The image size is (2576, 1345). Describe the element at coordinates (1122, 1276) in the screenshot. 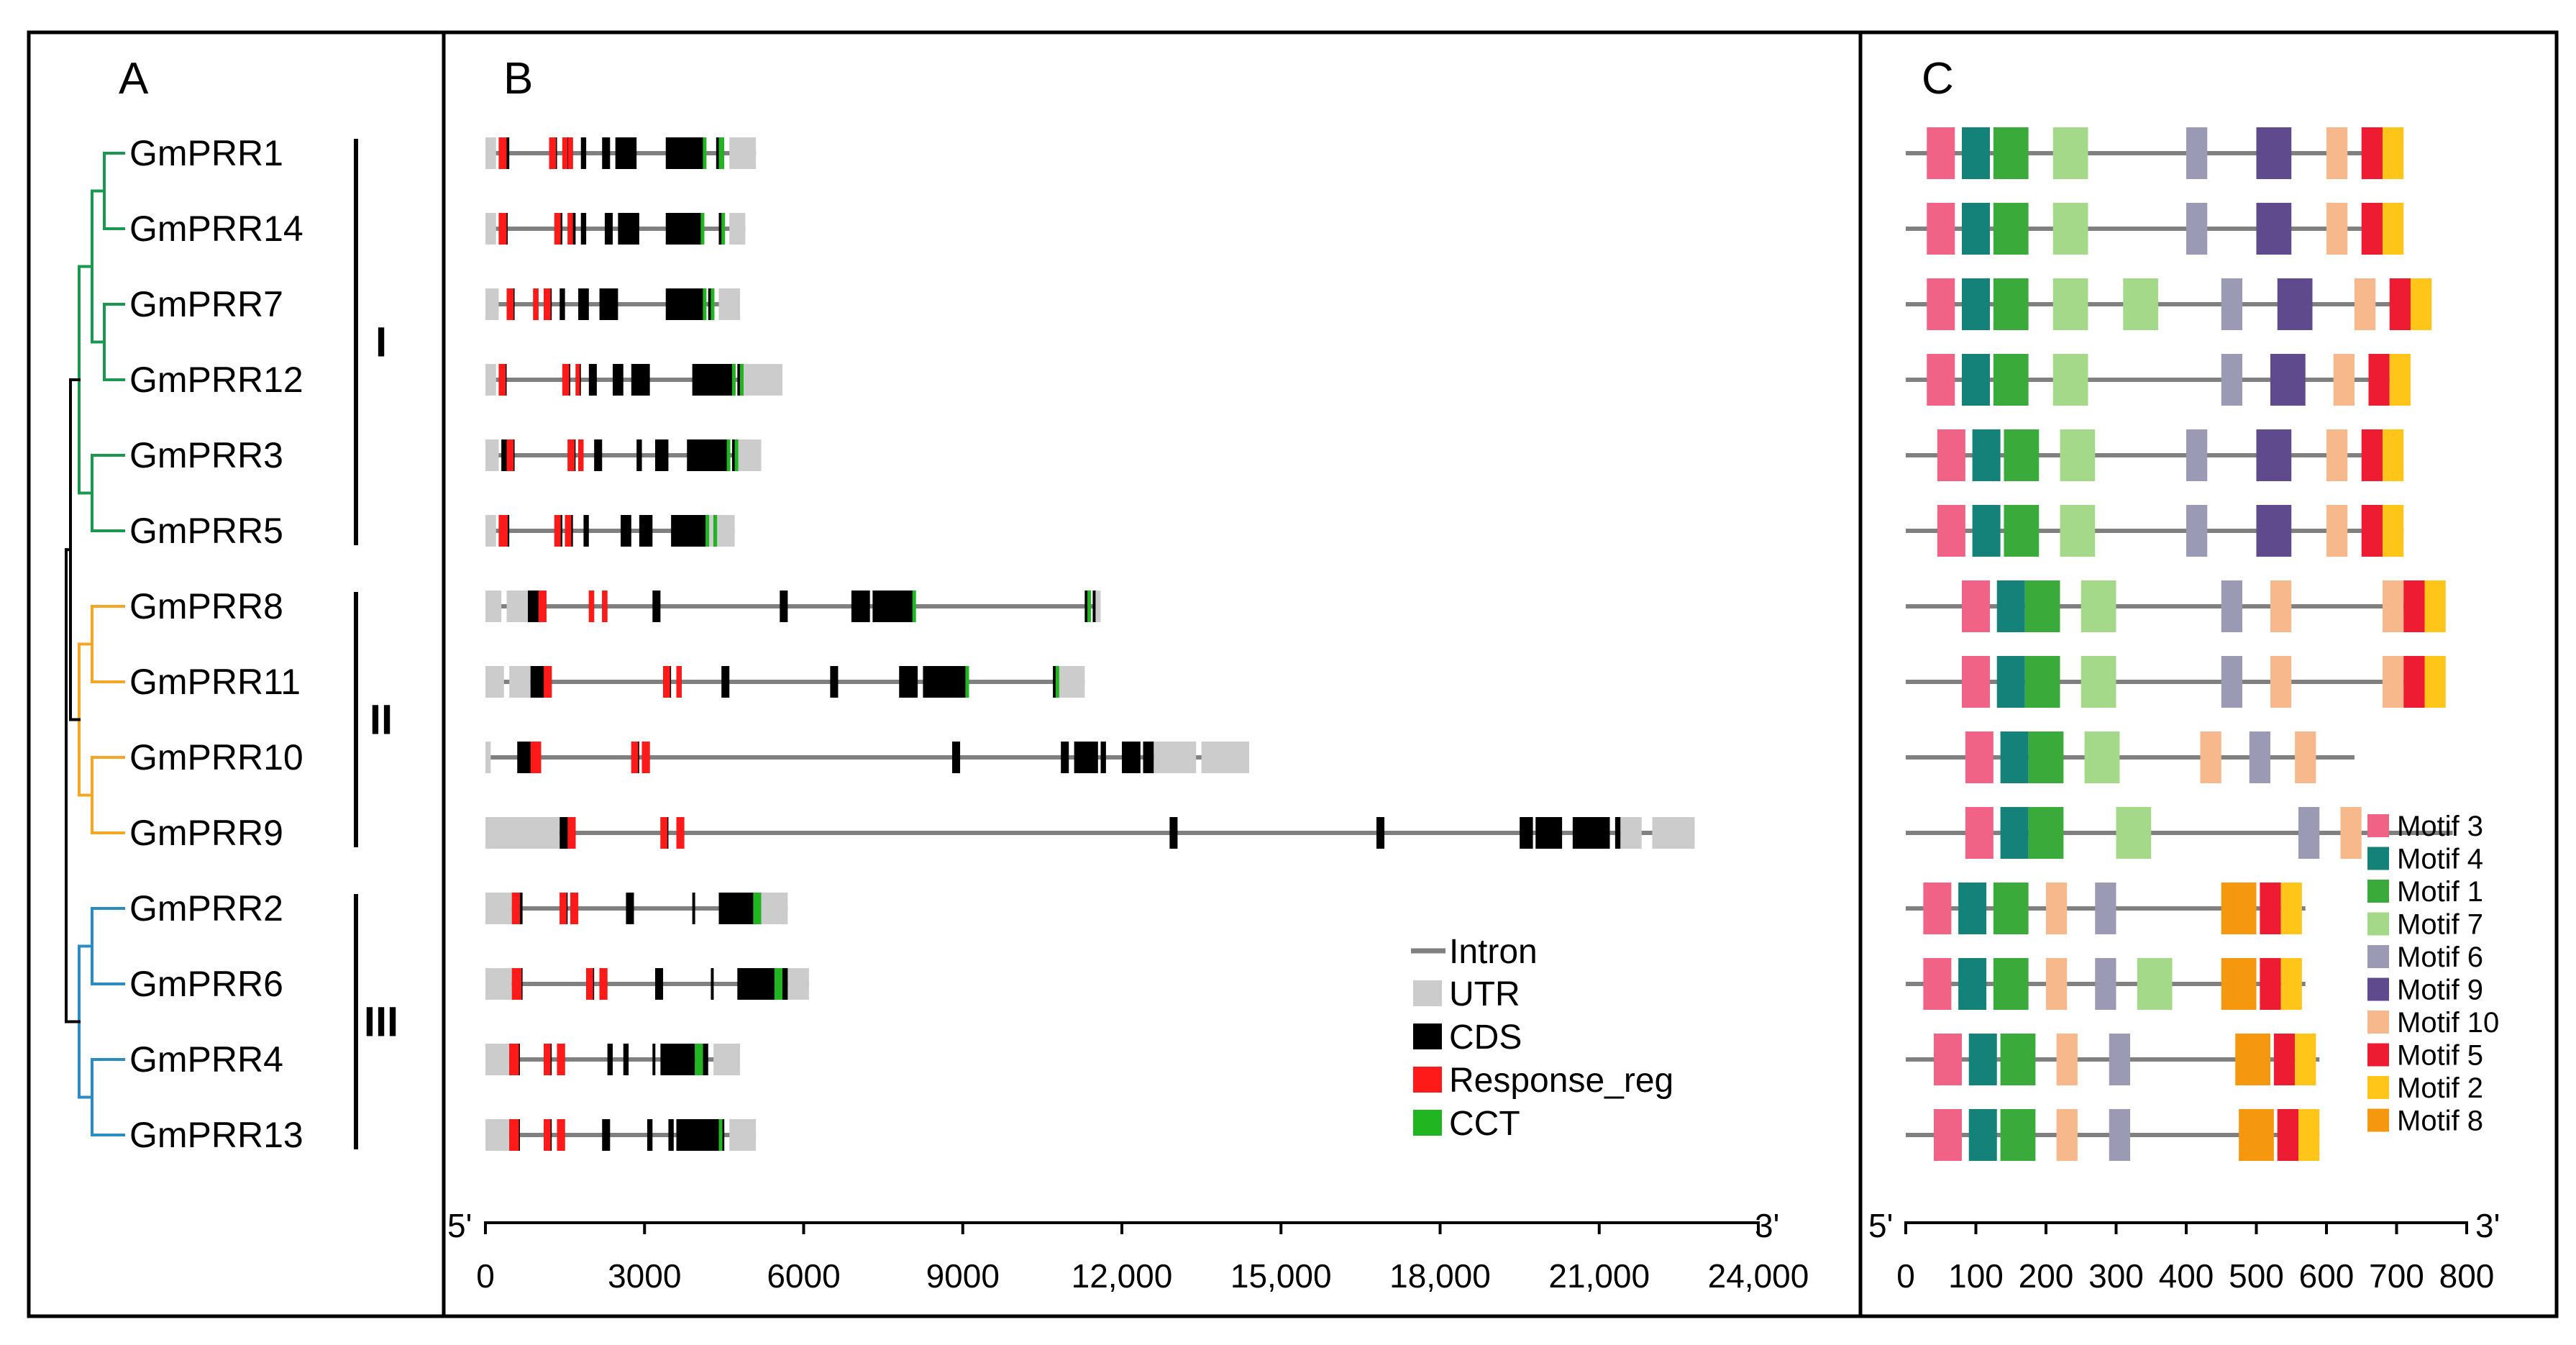

I see `gene-axis-tick-label-12000: 12,000` at that location.